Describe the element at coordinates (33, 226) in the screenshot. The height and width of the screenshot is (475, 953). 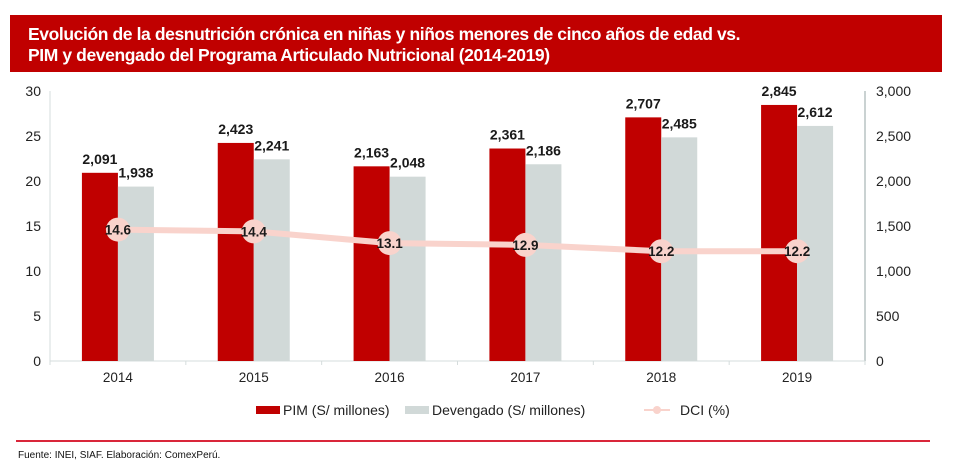
I see `left-axis-tick-label: 15` at that location.